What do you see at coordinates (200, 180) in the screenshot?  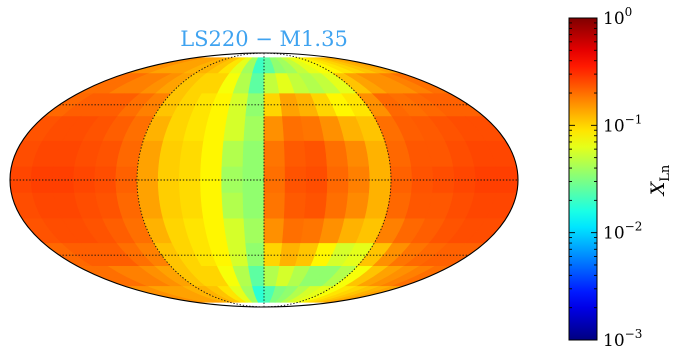 I see `meridian-line` at bounding box center [200, 180].